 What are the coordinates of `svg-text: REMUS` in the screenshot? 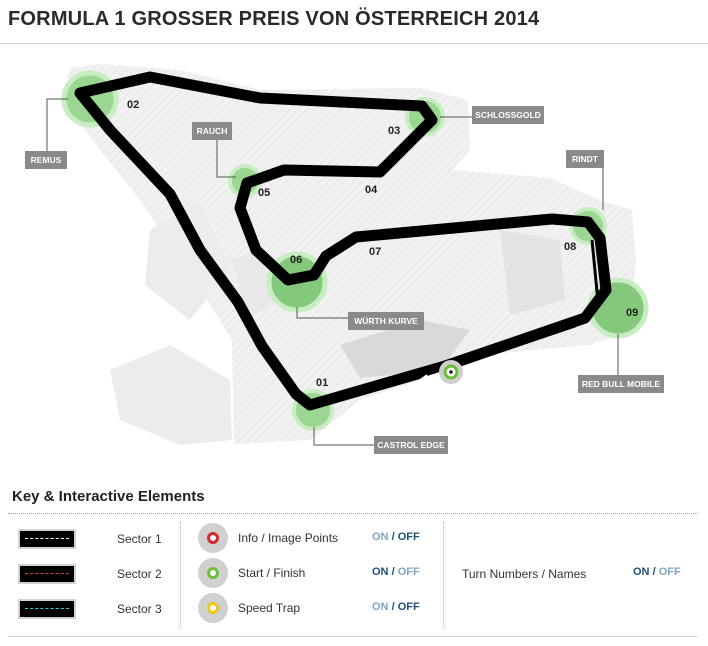 It's located at (46, 160).